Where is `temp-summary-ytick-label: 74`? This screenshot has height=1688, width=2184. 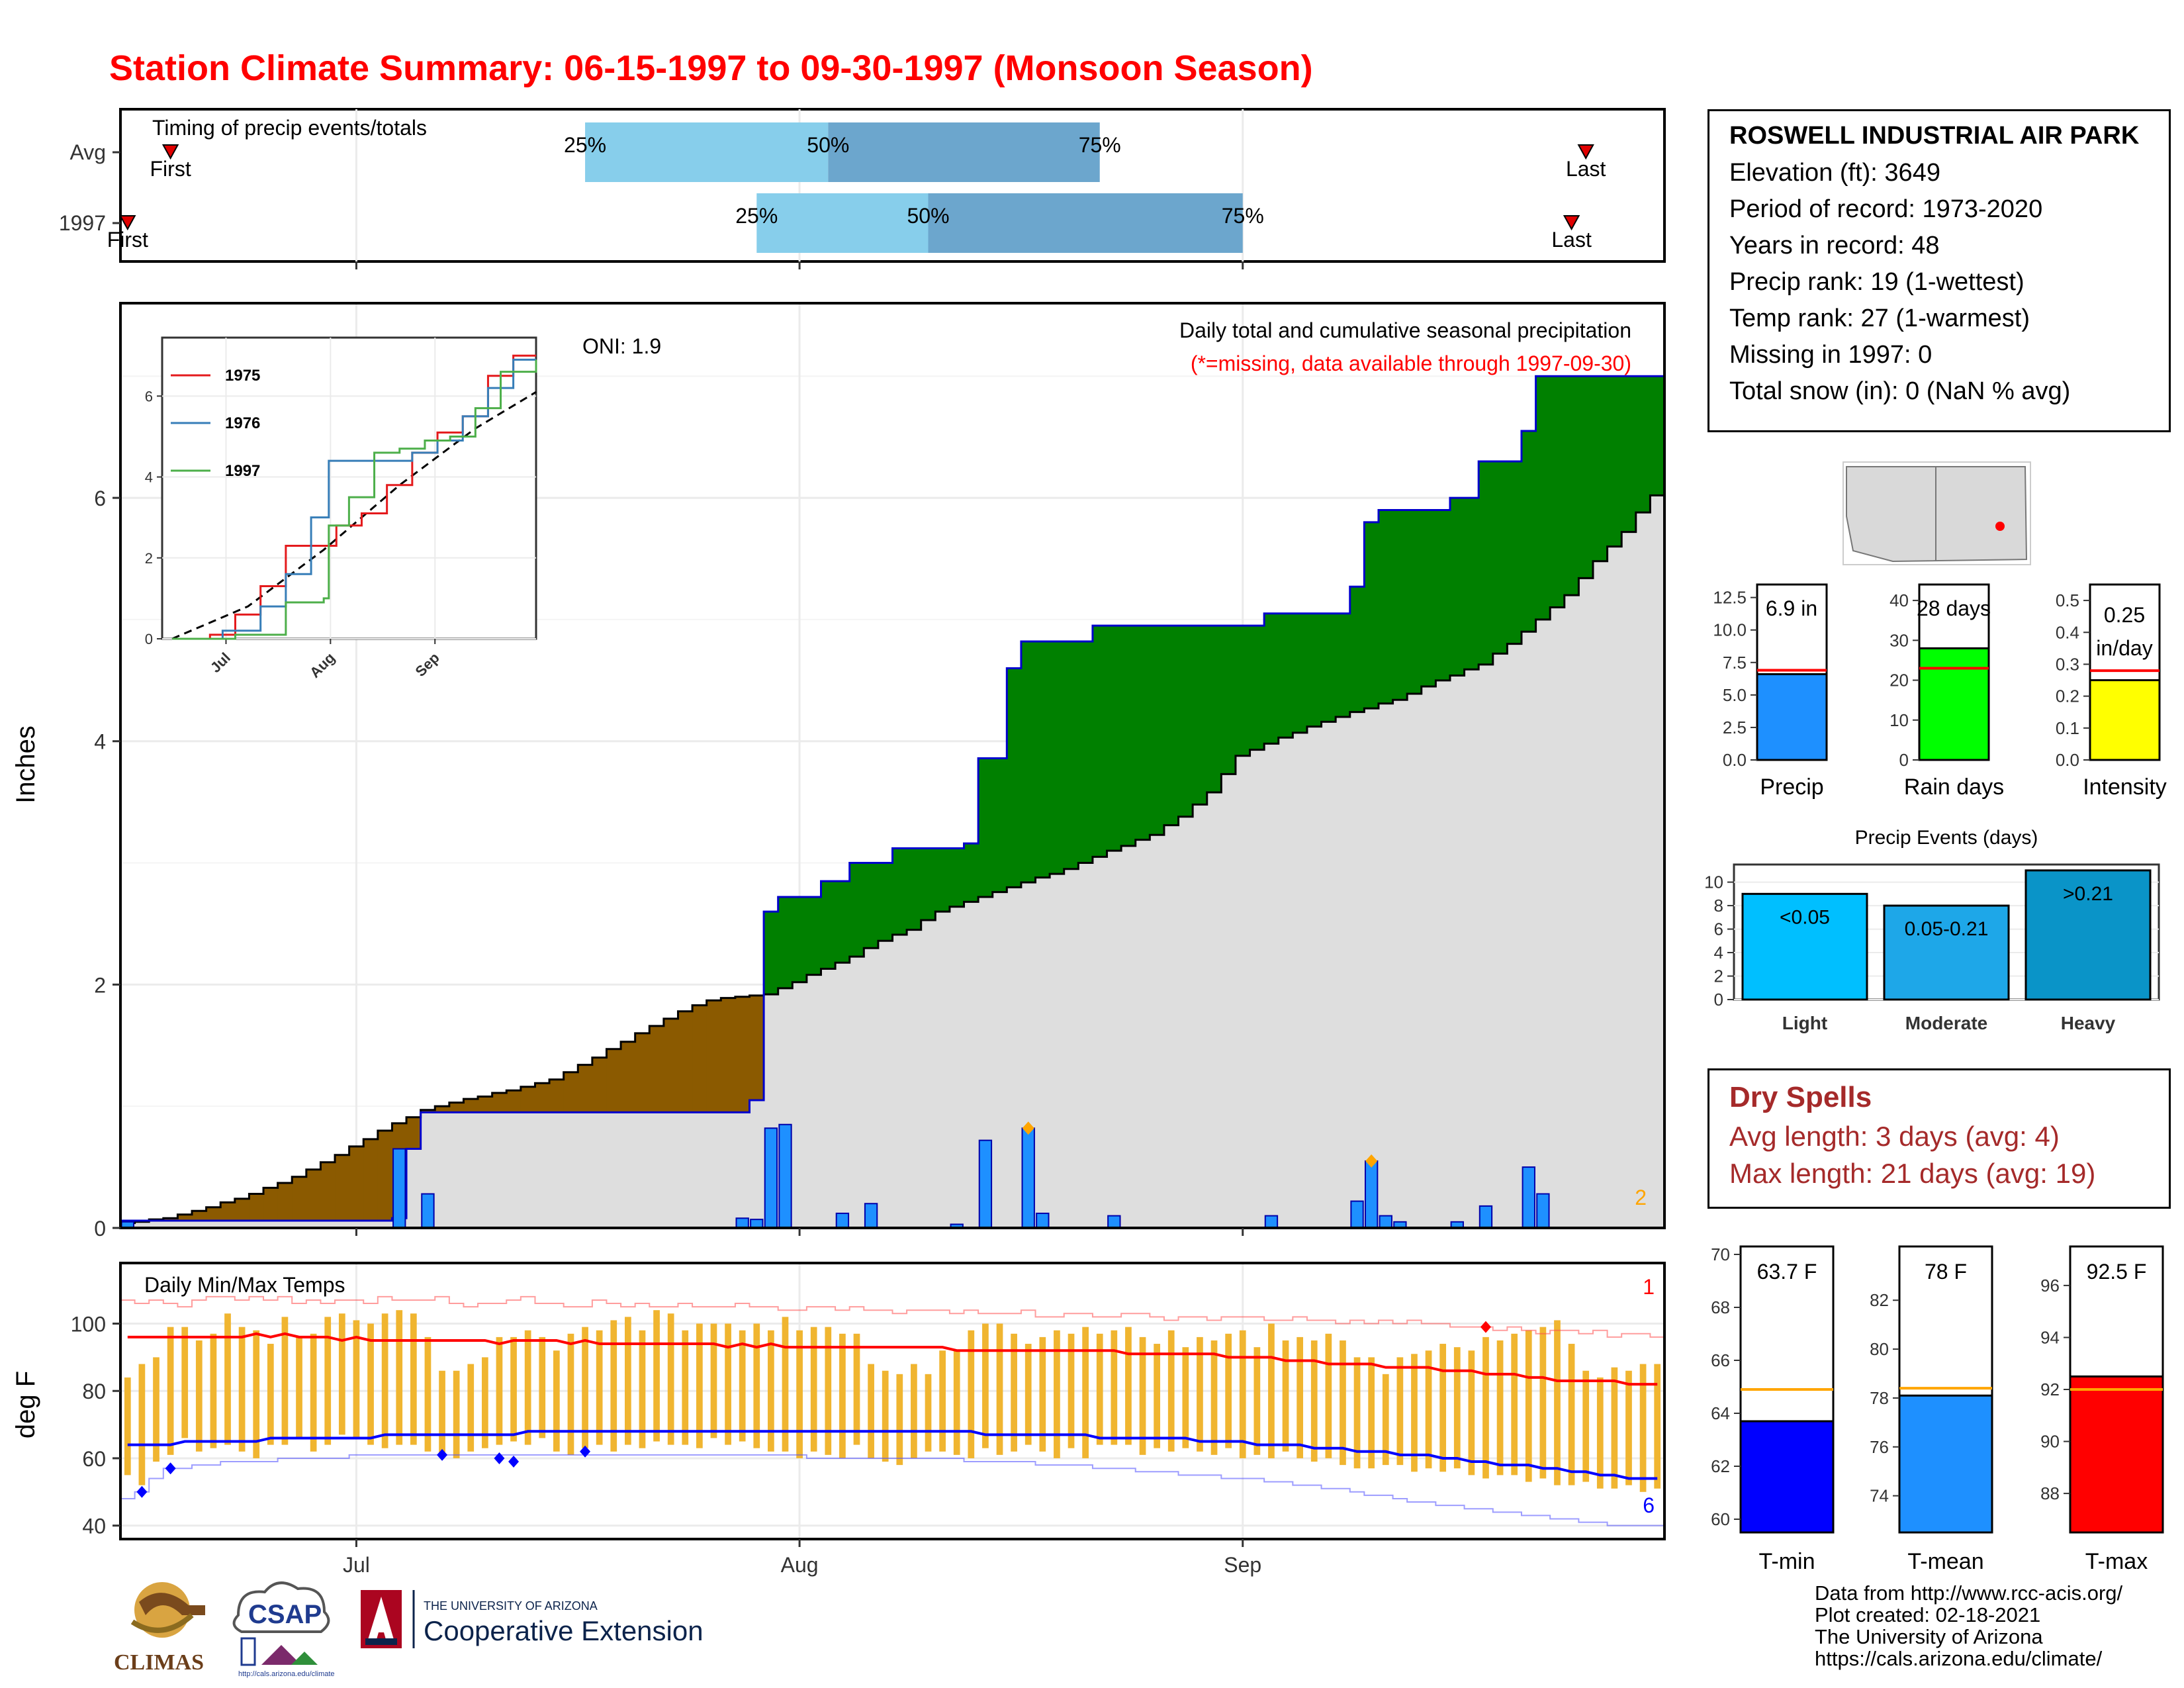 temp-summary-ytick-label: 74 is located at coordinates (1880, 1496).